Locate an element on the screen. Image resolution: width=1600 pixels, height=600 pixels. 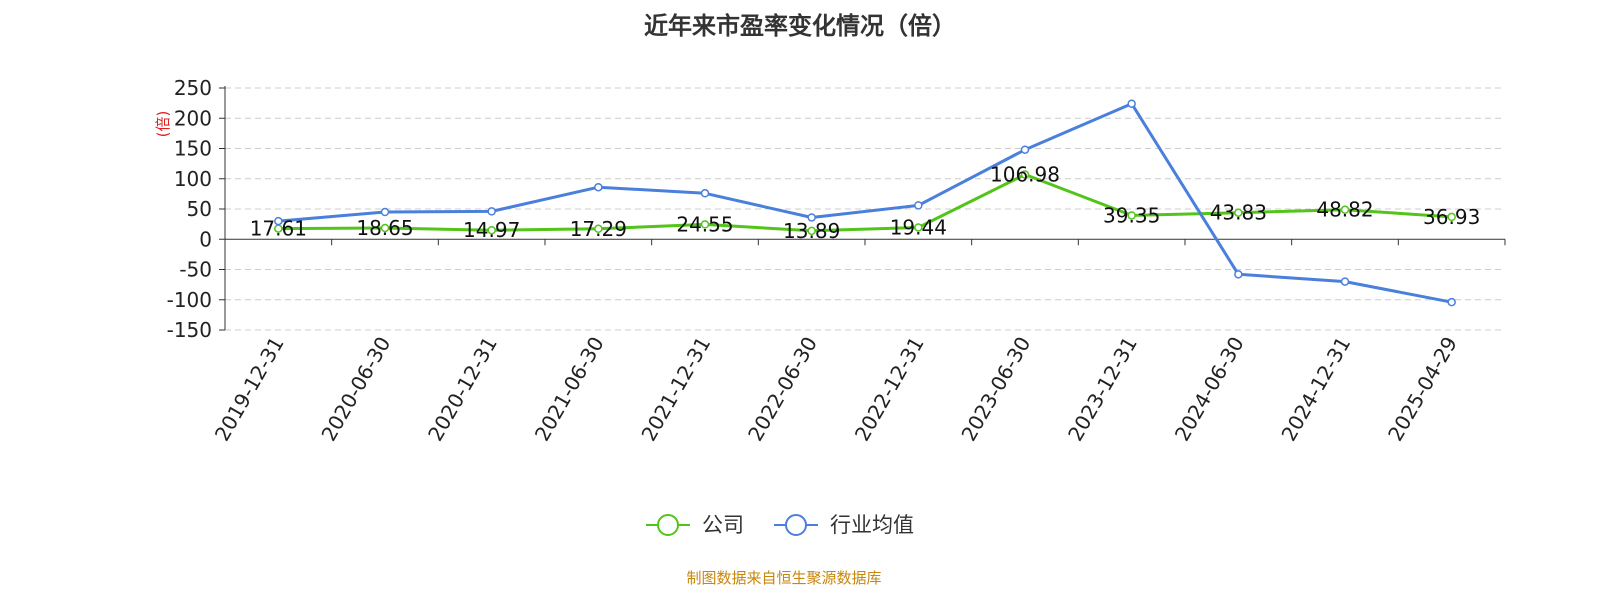
x-tick-label: 2019-12-31 is located at coordinates (249, 389).